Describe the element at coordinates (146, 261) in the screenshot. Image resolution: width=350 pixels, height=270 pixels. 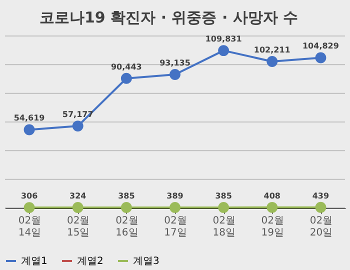
I see `legend-label: 계열3` at that location.